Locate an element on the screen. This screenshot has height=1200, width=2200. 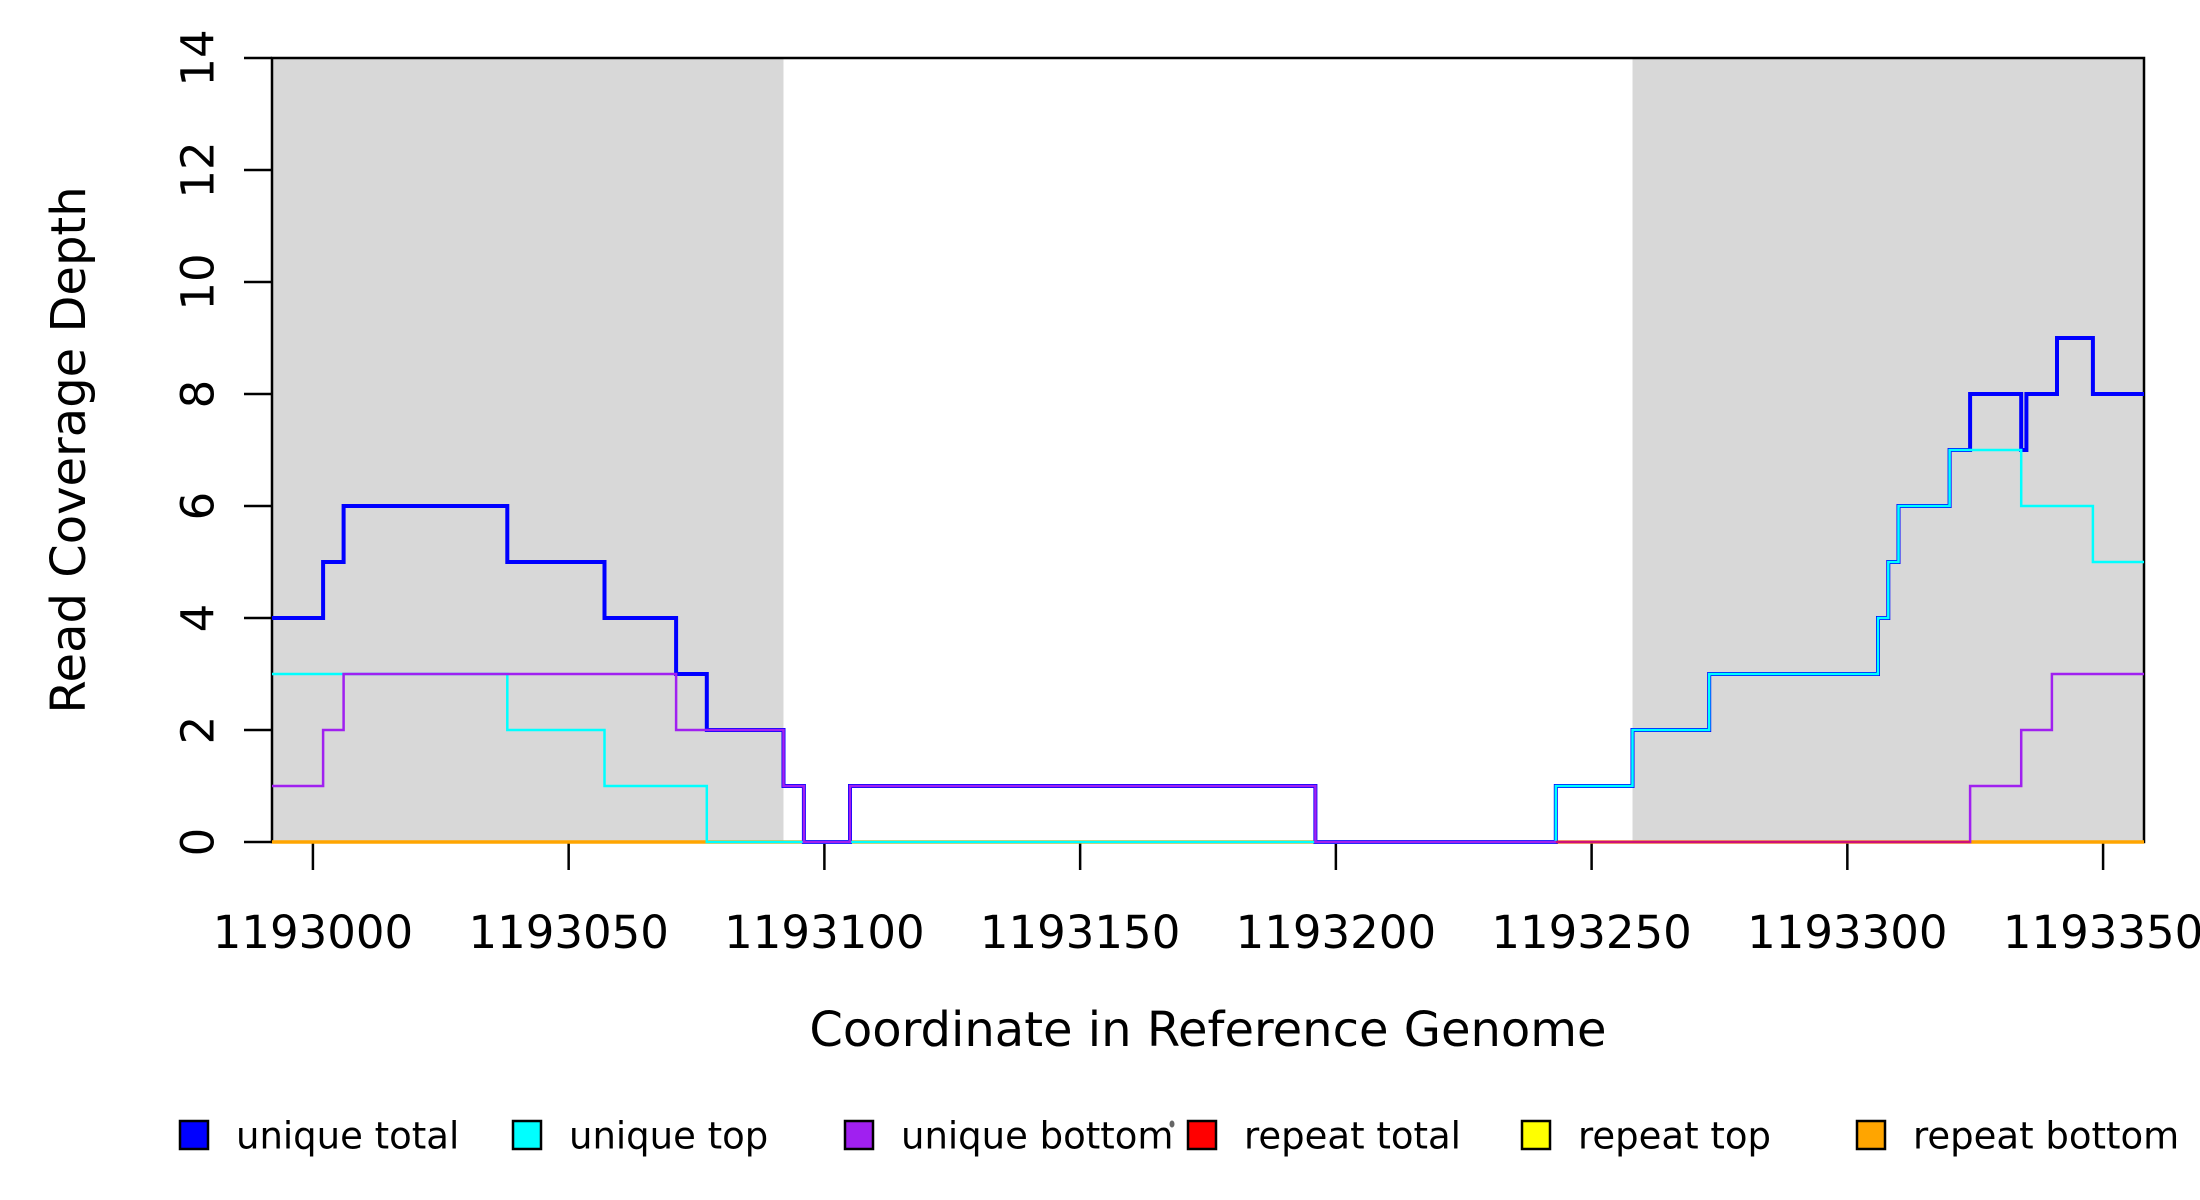
legend-item-repeat-top: repeat top is located at coordinates (1645, 1136).